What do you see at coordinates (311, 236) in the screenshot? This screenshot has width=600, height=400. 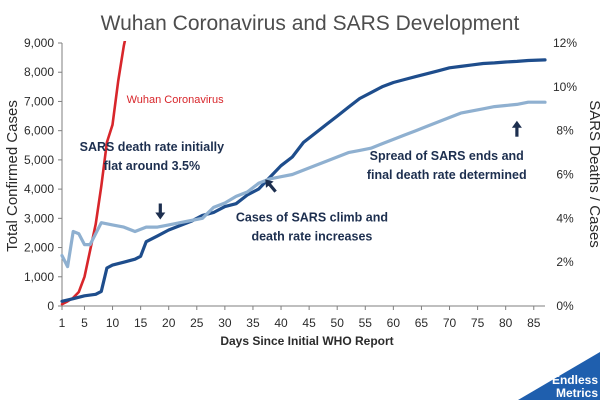 I see `annotation-text: death rate increases` at bounding box center [311, 236].